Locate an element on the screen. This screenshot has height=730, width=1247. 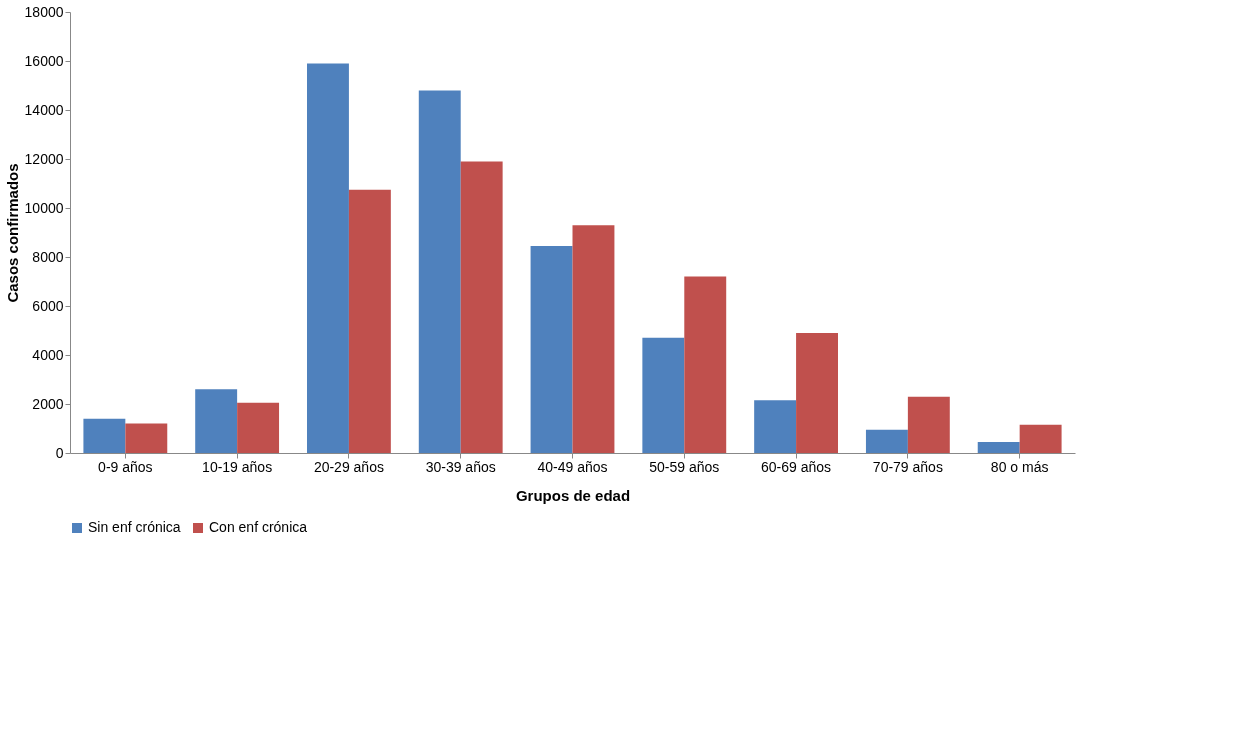
x-tick-label: 40-49 años is located at coordinates (572, 466).